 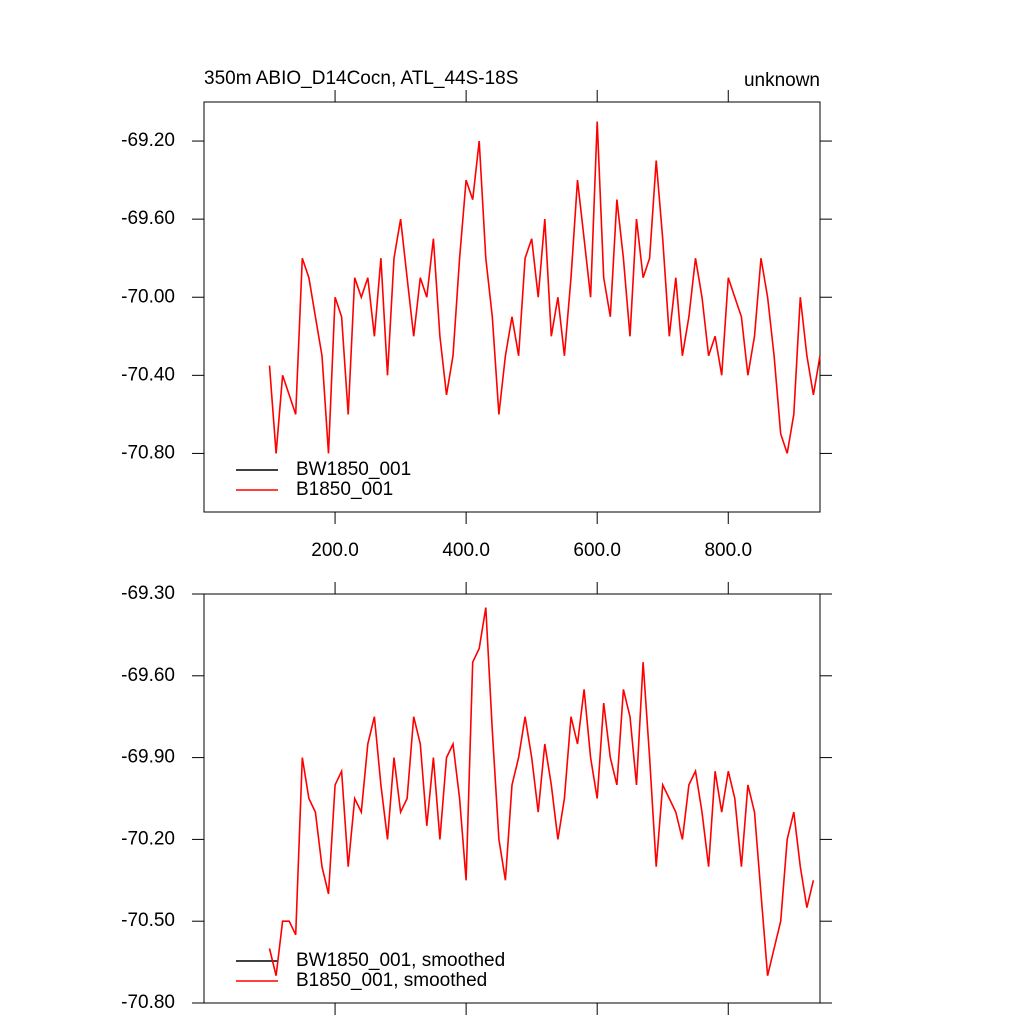 I want to click on y-tick-label: -70.50, so click(x=148, y=920).